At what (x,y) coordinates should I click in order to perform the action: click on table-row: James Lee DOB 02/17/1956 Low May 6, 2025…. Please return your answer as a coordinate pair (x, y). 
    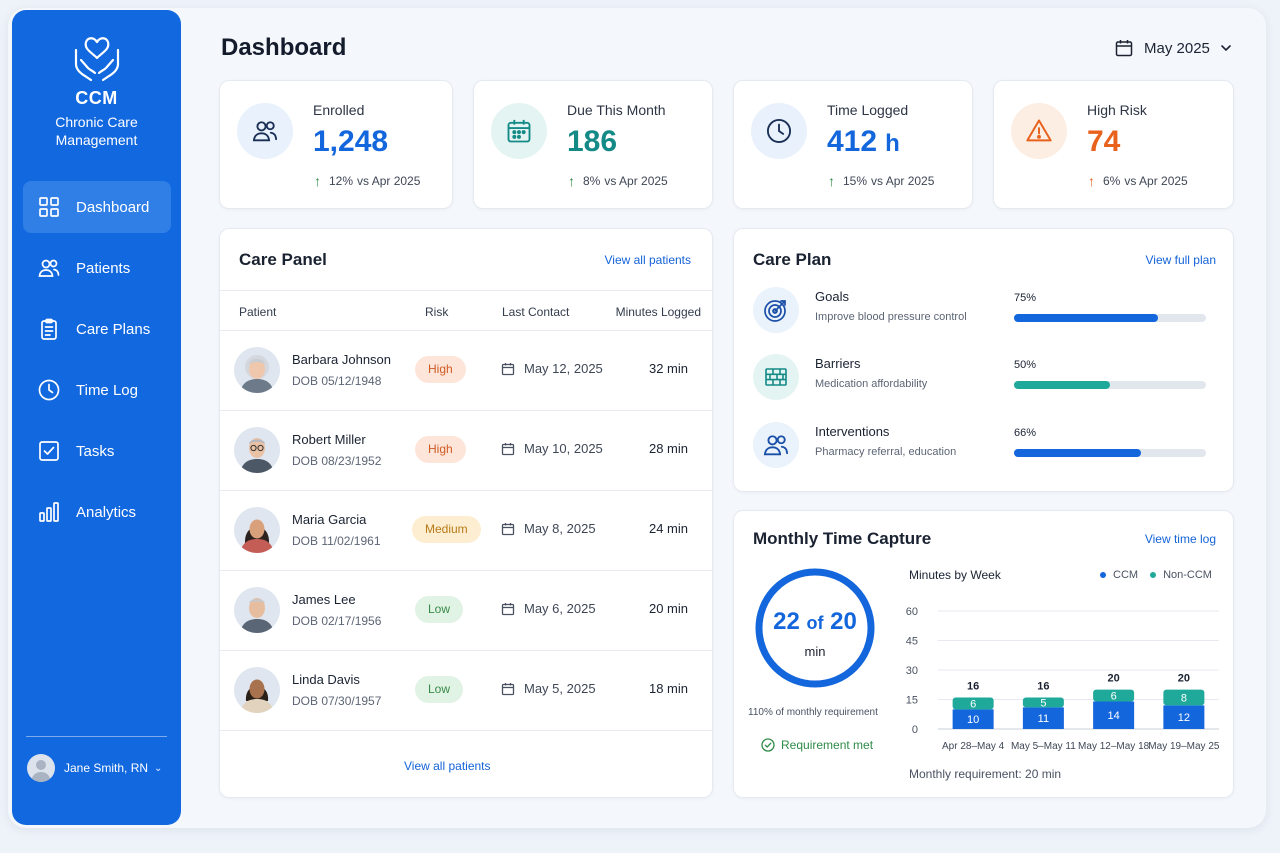
    Looking at the image, I should click on (466, 611).